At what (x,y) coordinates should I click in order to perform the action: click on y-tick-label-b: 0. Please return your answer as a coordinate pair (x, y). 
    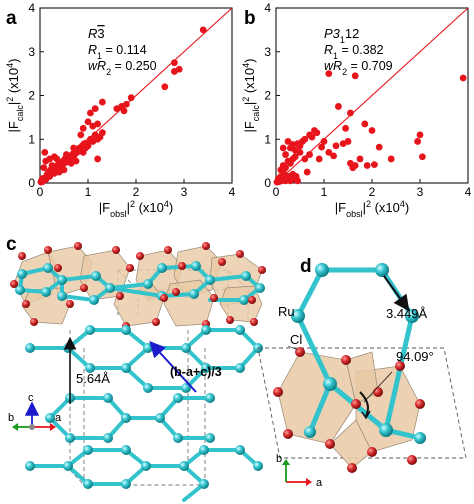
    Looking at the image, I should click on (267, 183).